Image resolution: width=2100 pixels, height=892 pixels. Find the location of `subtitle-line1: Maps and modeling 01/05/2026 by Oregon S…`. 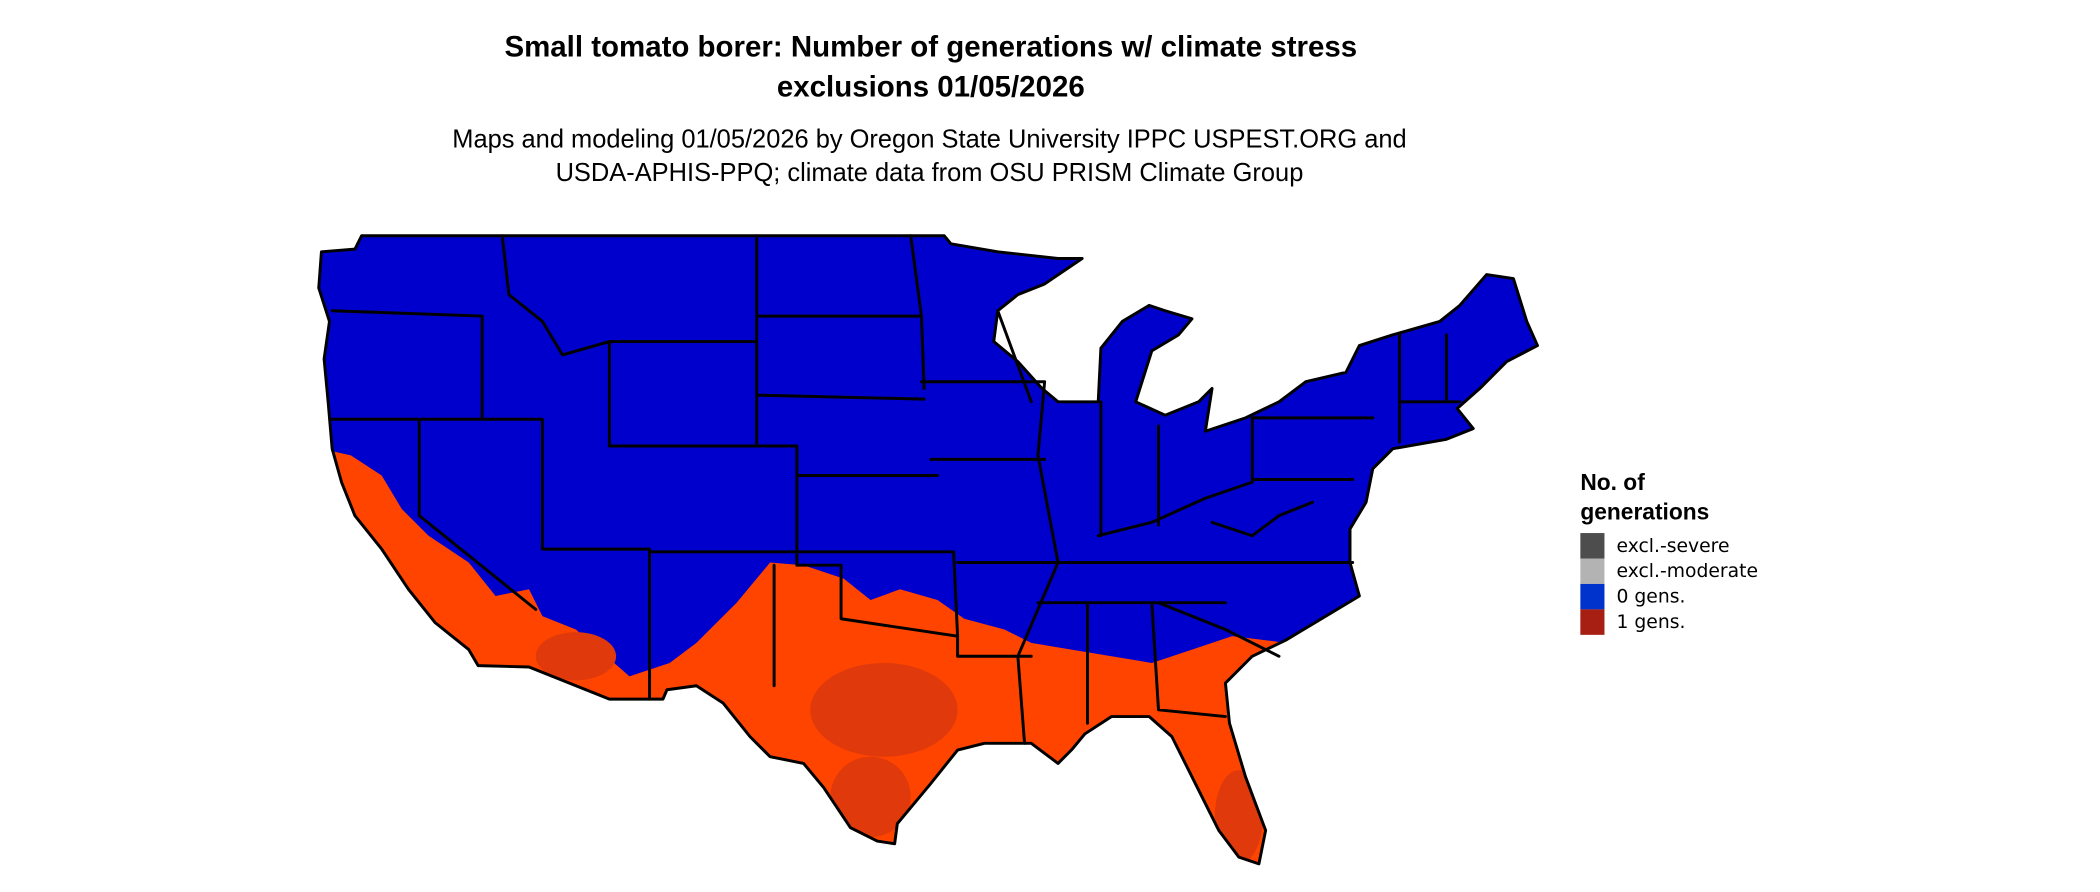

subtitle-line1: Maps and modeling 01/05/2026 by Oregon S… is located at coordinates (929, 139).